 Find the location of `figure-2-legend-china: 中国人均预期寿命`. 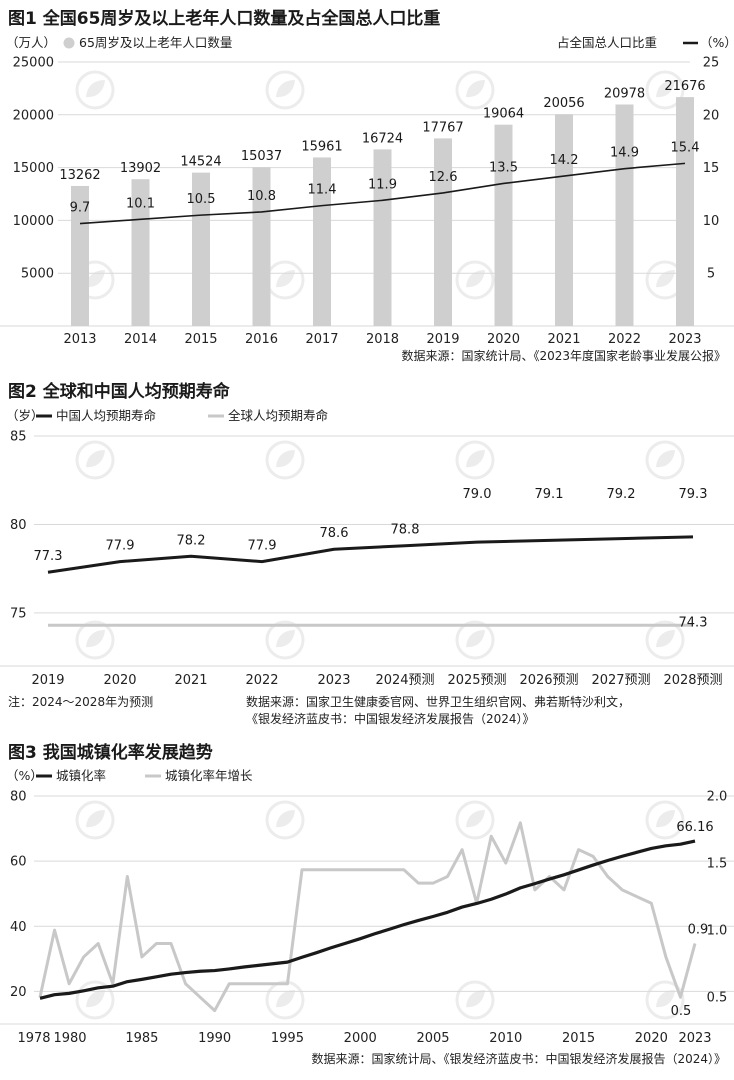

figure-2-legend-china: 中国人均预期寿命 is located at coordinates (106, 415).